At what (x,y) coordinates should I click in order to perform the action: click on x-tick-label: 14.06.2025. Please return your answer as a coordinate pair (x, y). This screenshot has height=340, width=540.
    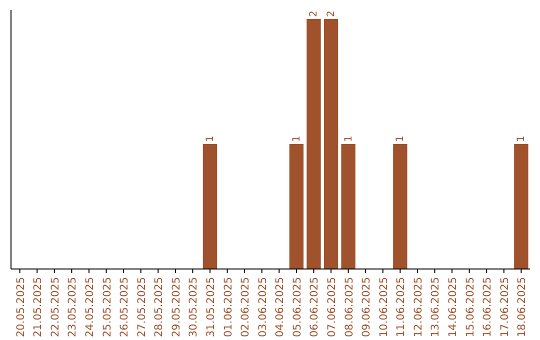
    Looking at the image, I should click on (453, 307).